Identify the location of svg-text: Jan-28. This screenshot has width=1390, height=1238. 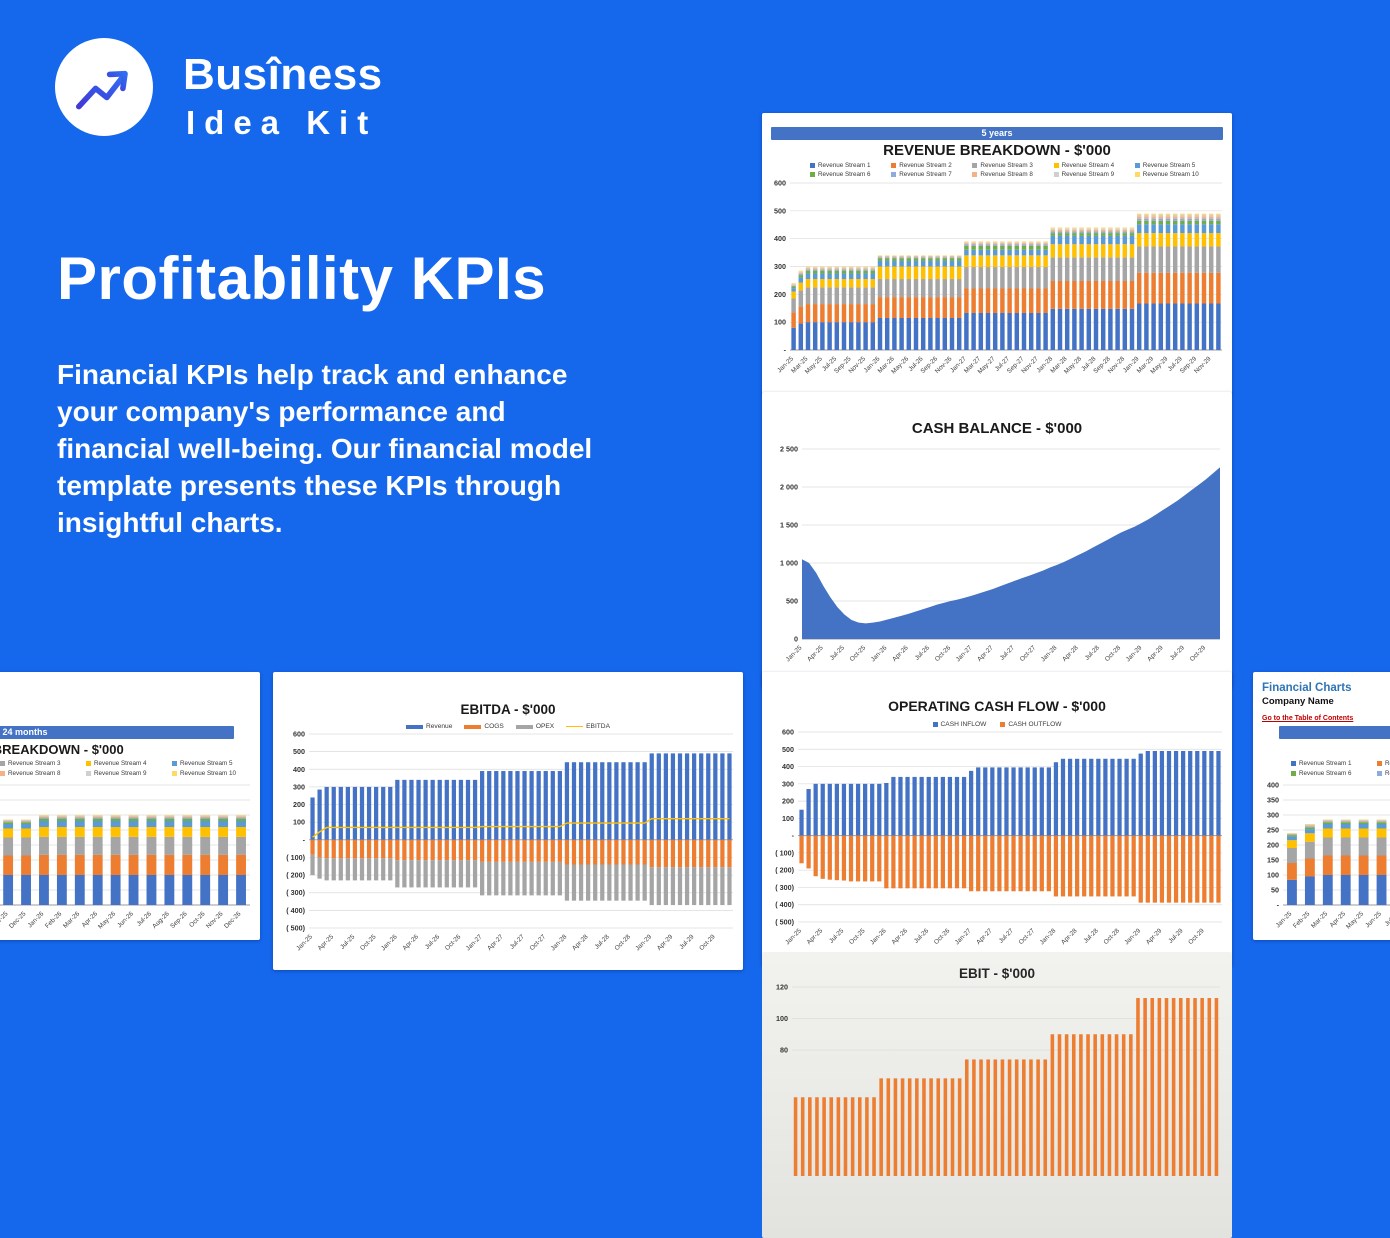
(1049, 653).